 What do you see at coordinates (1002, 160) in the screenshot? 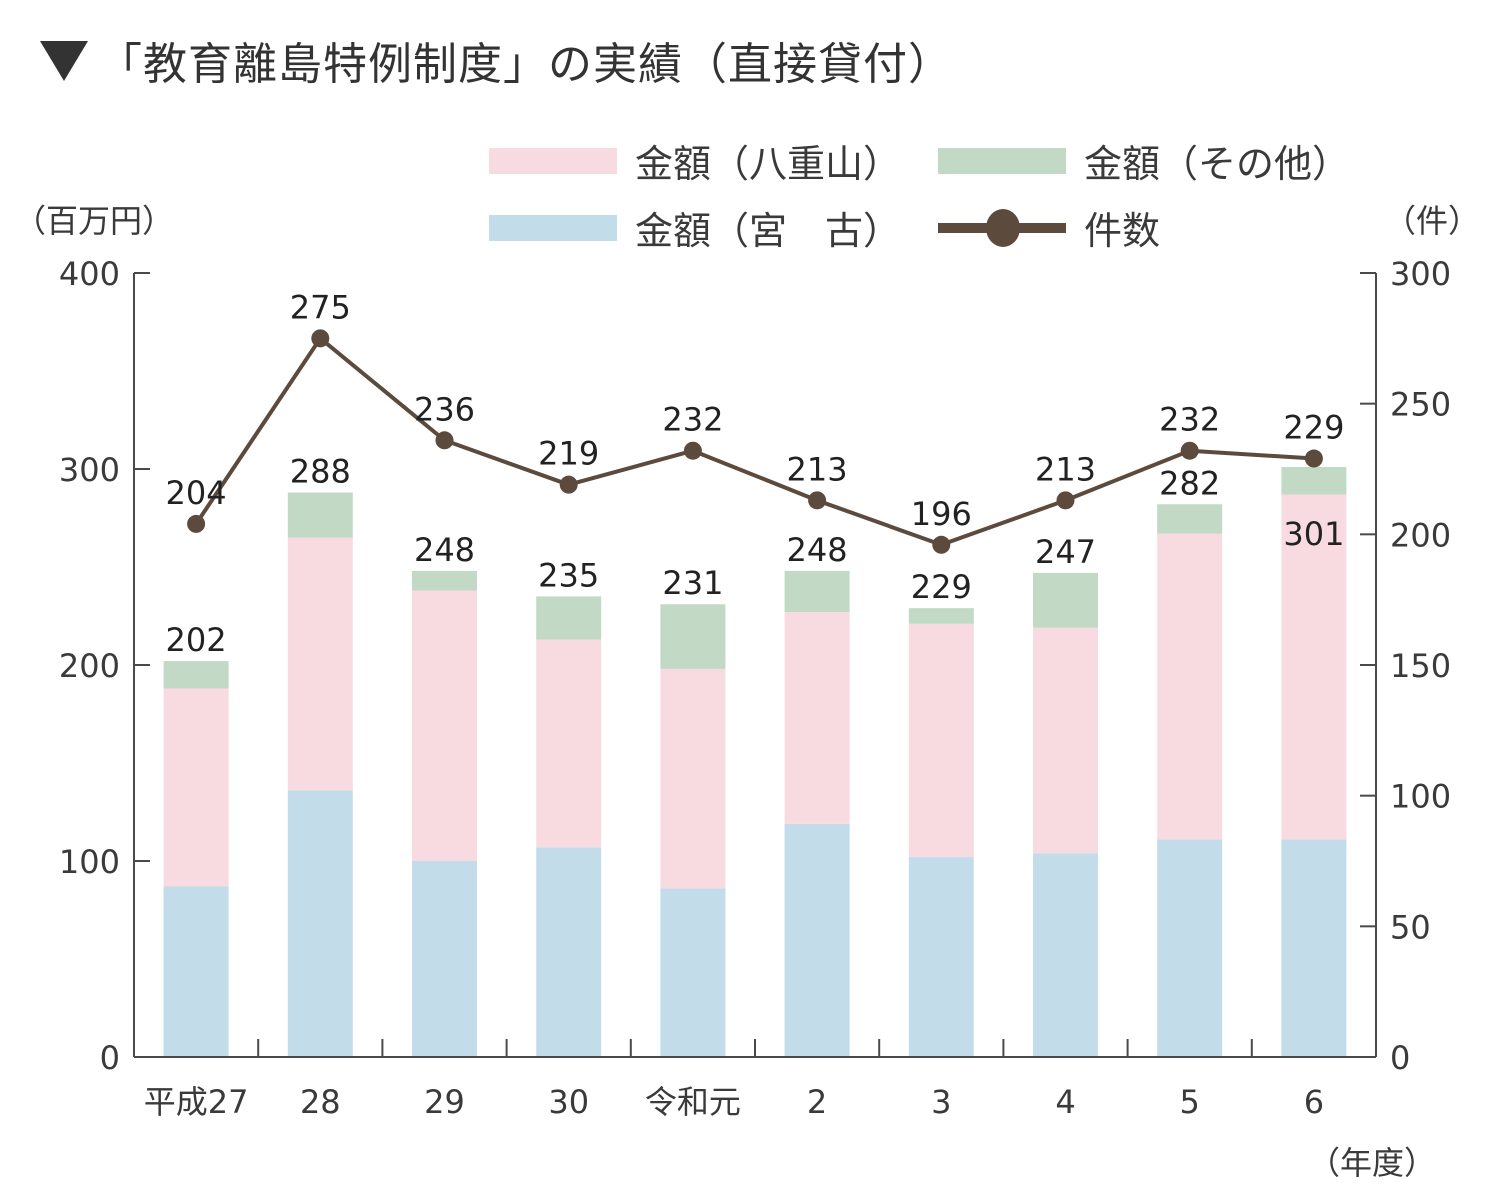
I see `legend-swatch-other` at bounding box center [1002, 160].